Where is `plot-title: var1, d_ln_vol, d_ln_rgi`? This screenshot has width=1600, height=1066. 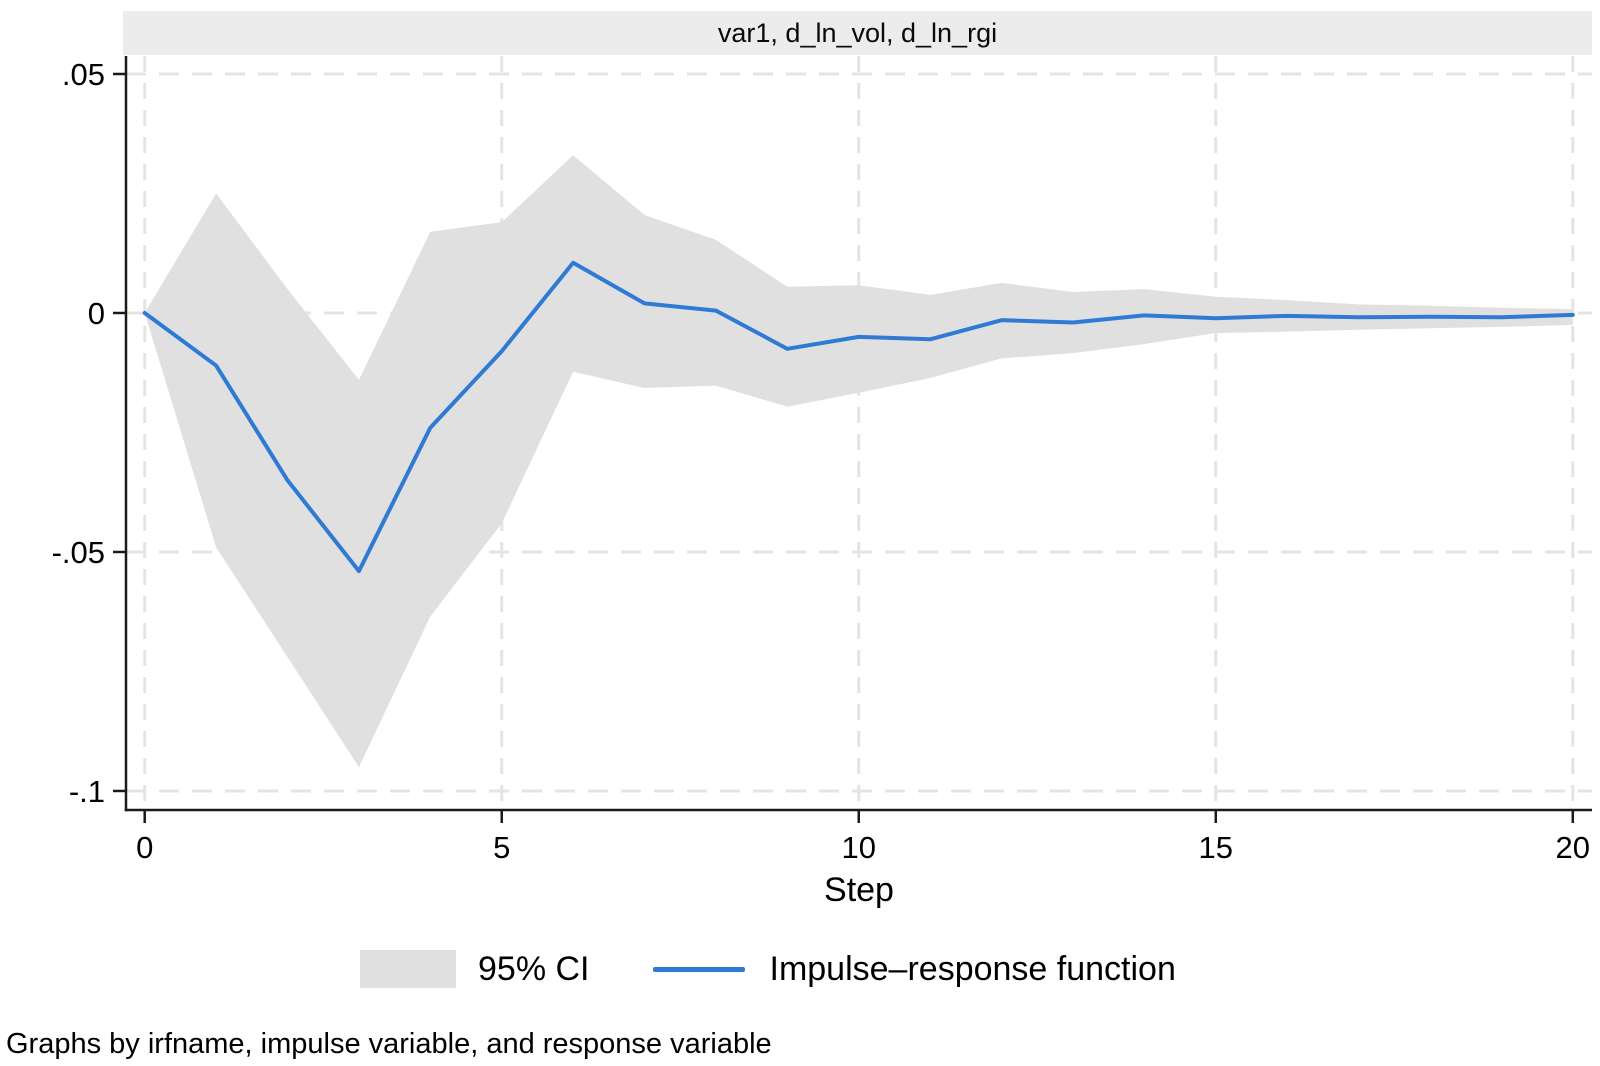
plot-title: var1, d_ln_vol, d_ln_rgi is located at coordinates (857, 33).